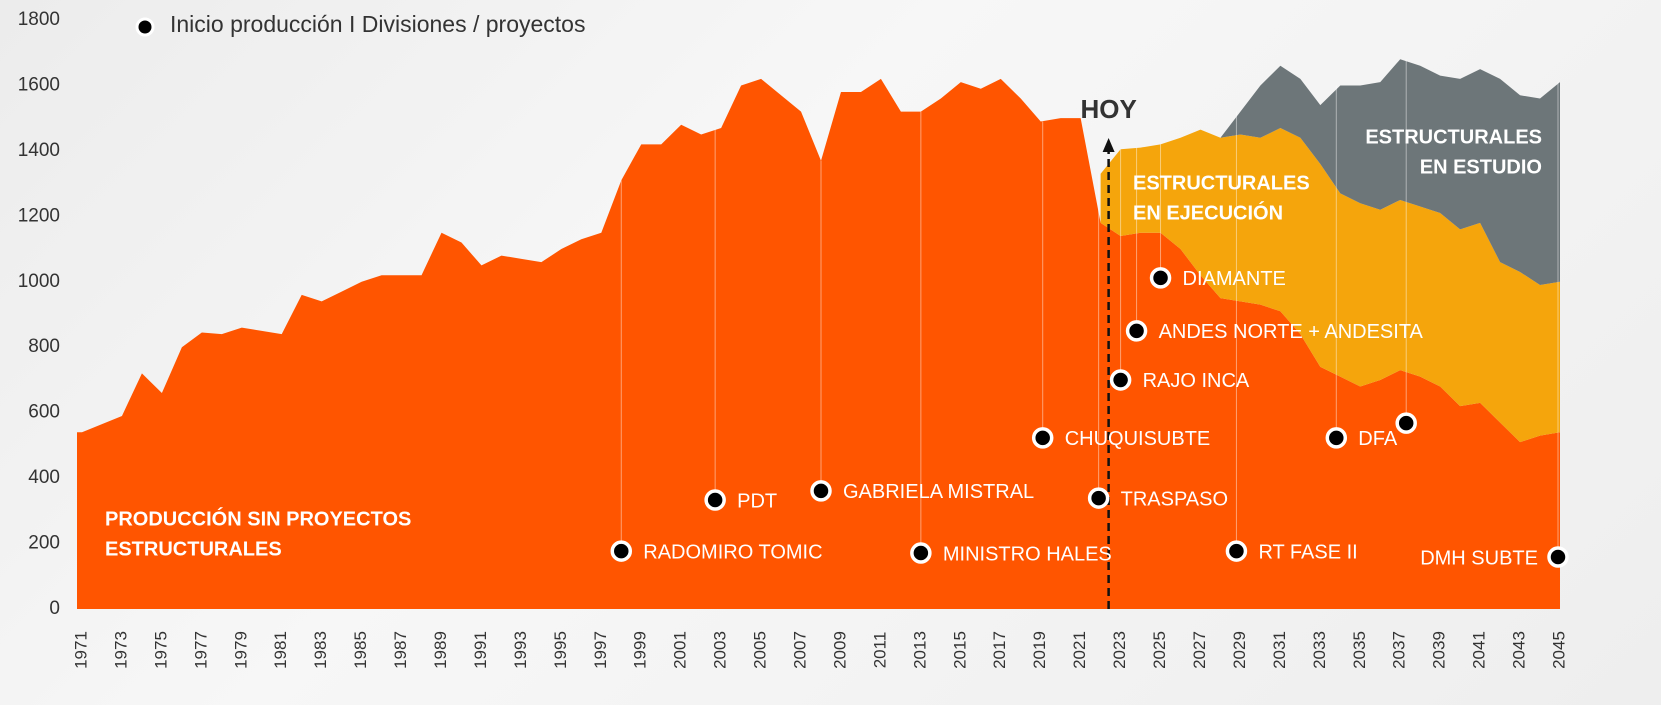  I want to click on y-tick-label: 400, so click(44, 477).